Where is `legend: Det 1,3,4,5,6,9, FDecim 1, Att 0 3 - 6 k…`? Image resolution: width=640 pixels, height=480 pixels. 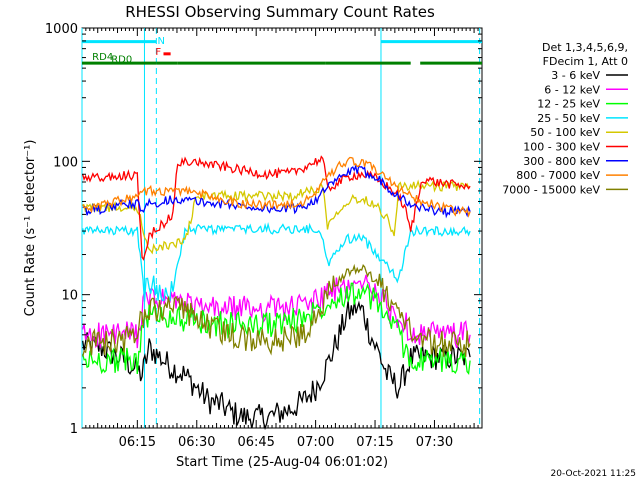 legend: Det 1,3,4,5,6,9, FDecim 1, Att 0 3 - 6 k… is located at coordinates (565, 118).